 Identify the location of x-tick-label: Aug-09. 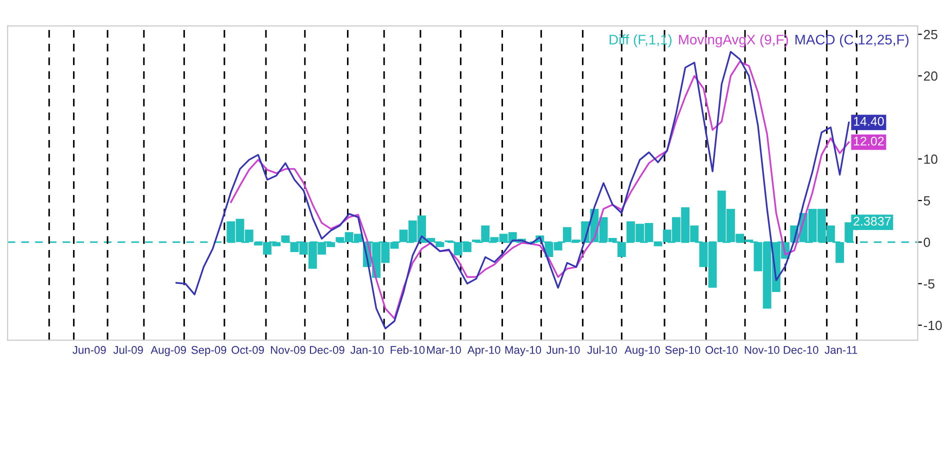
(168, 351).